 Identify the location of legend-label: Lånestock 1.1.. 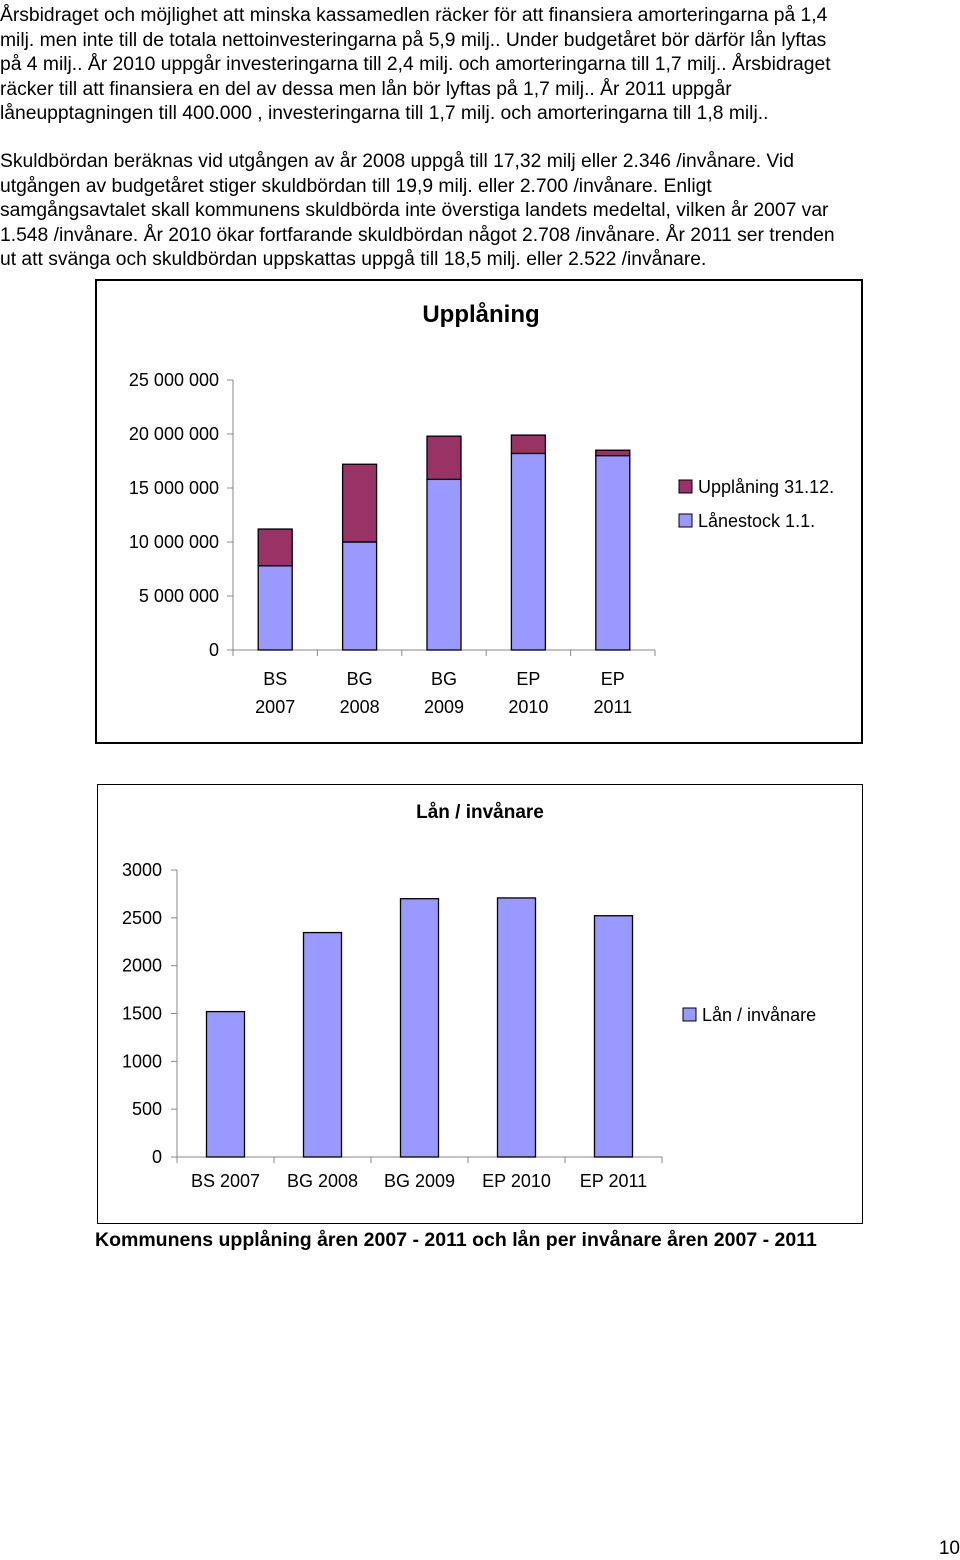
(756, 521).